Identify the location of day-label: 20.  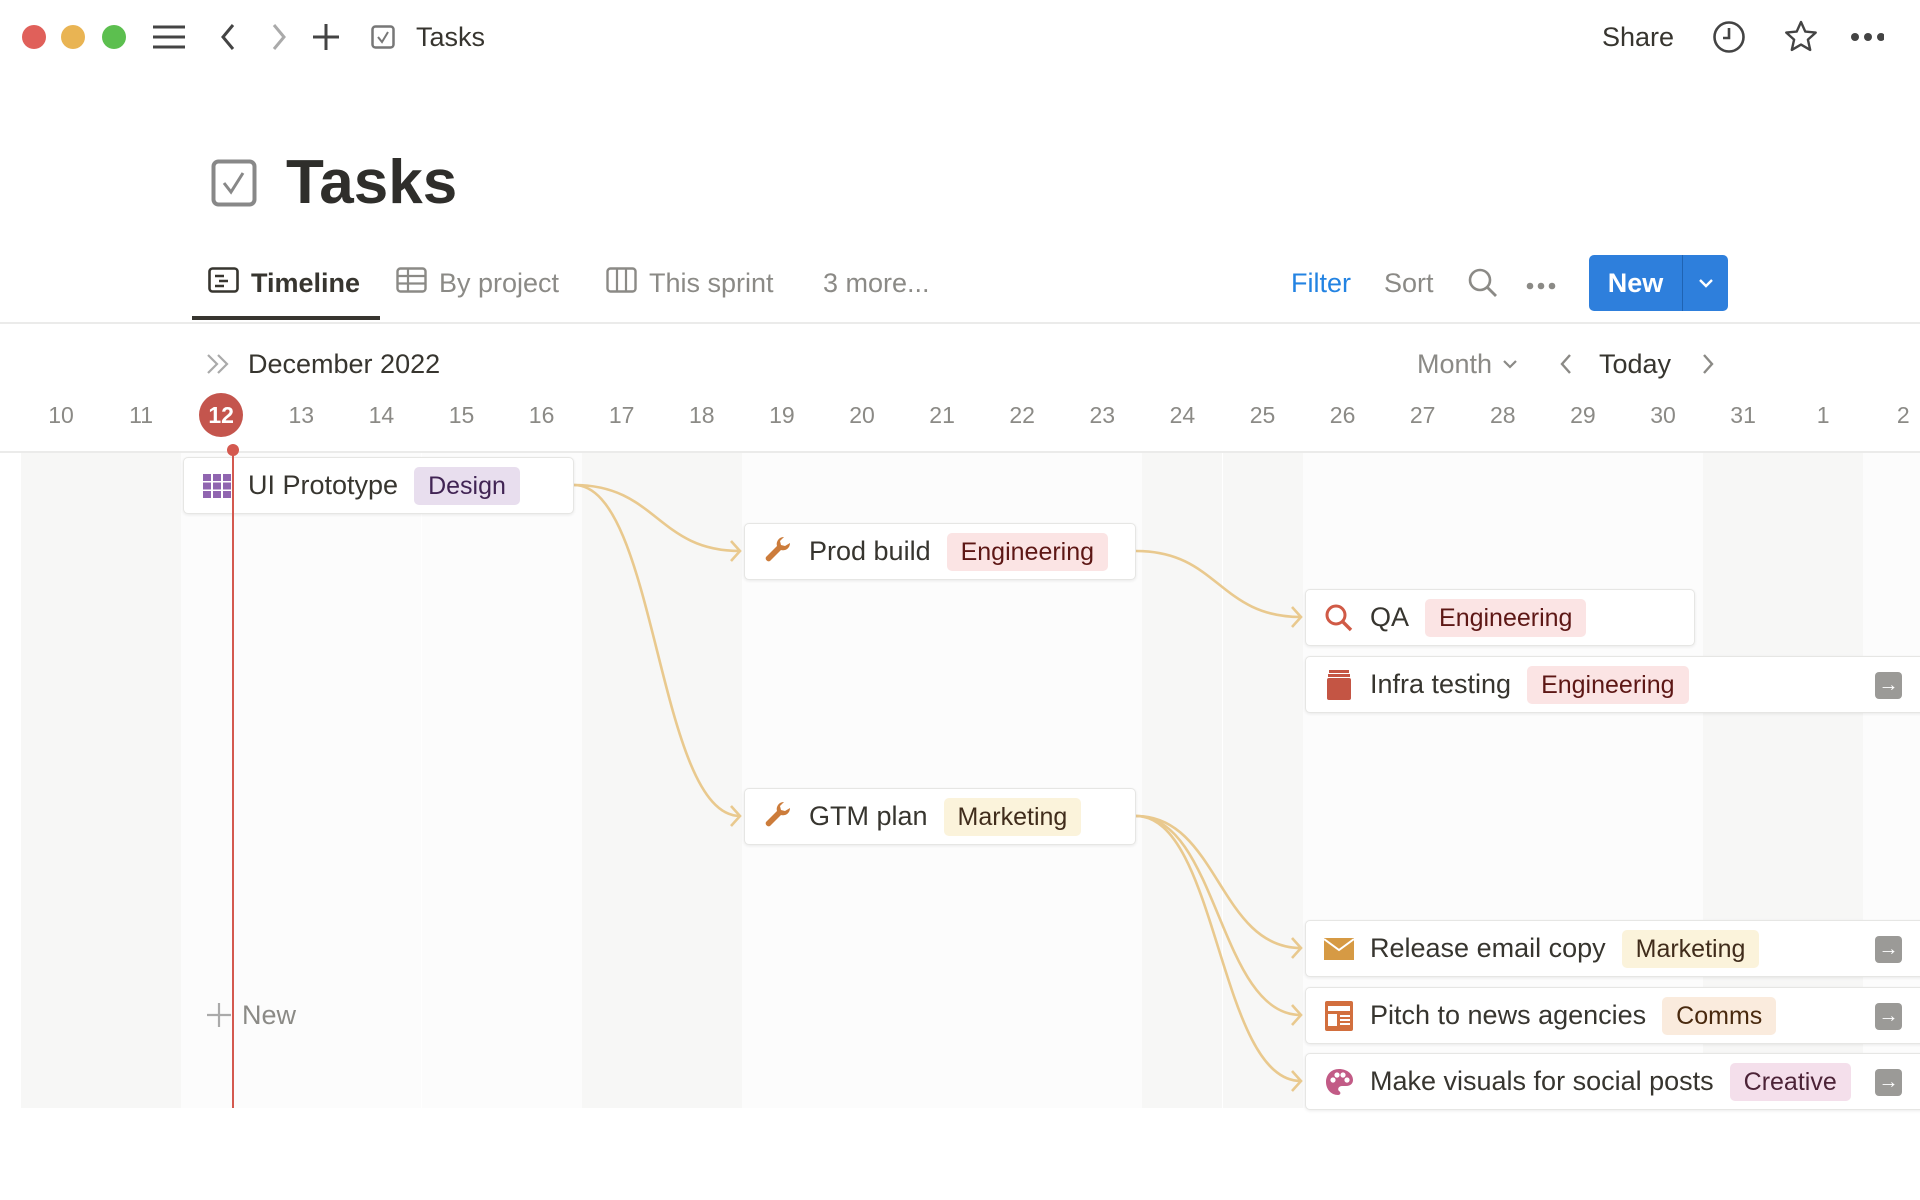
(862, 415).